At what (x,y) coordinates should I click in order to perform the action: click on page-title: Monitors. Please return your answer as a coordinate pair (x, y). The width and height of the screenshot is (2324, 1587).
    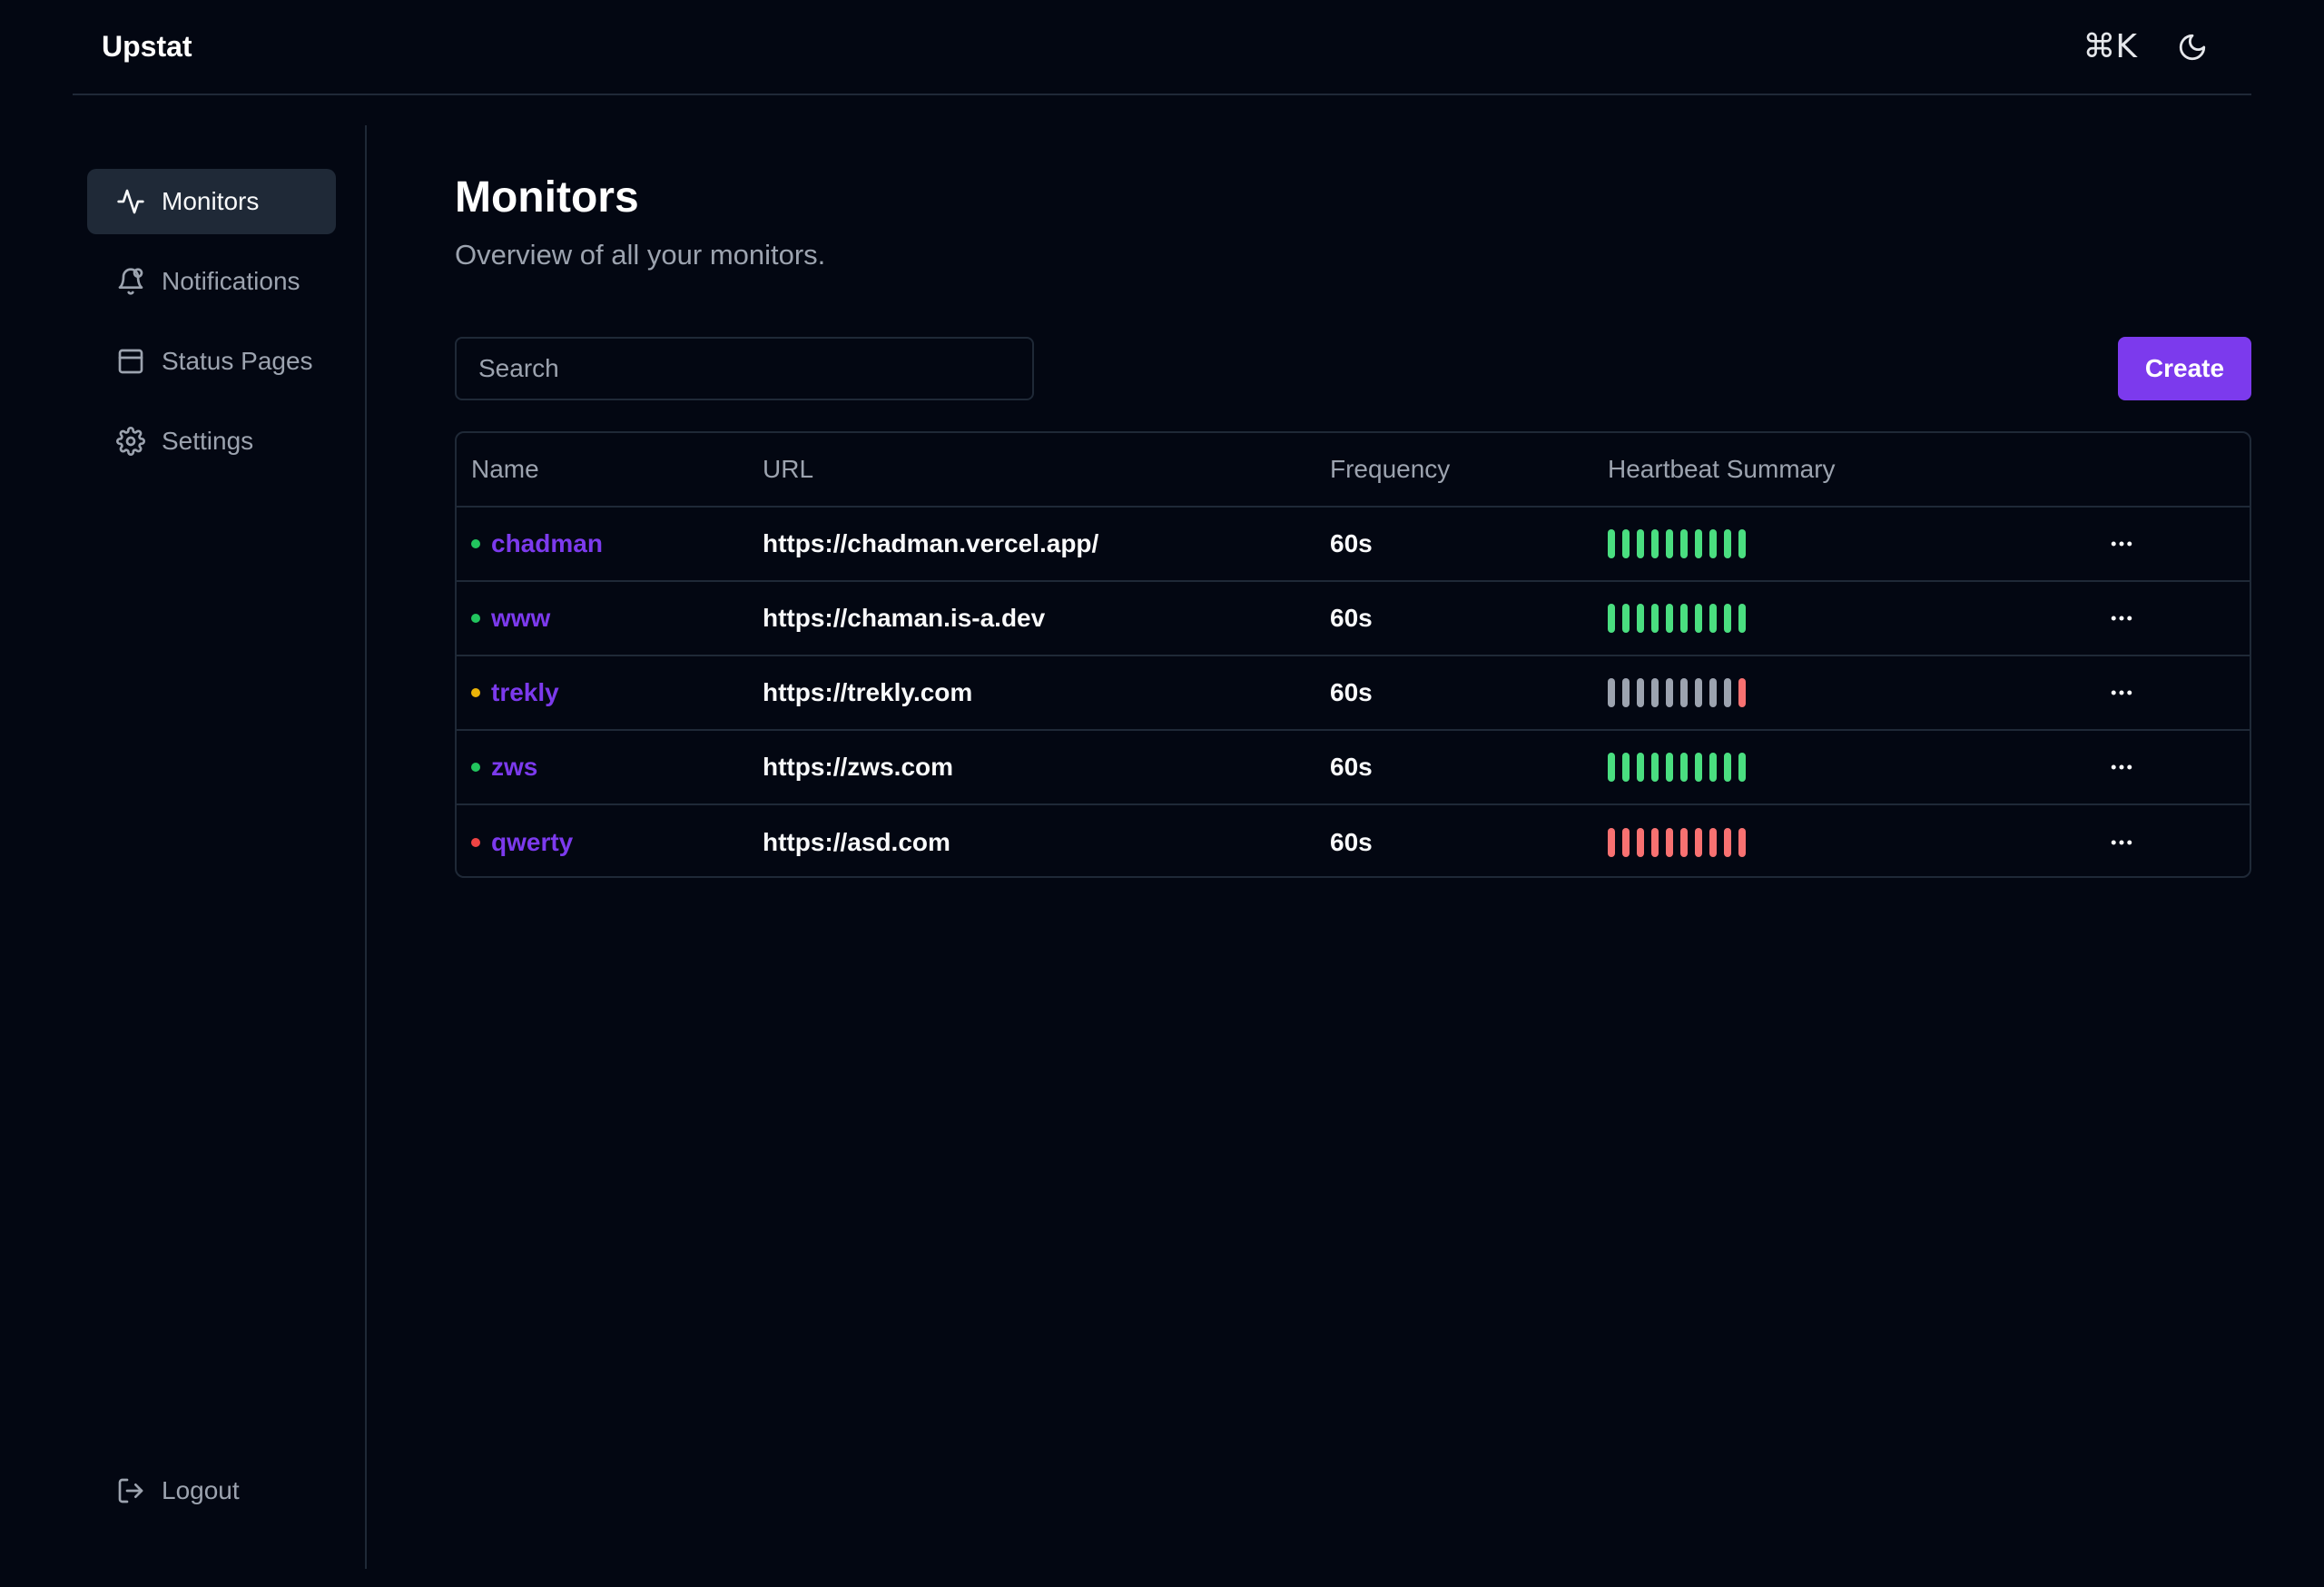
    Looking at the image, I should click on (547, 197).